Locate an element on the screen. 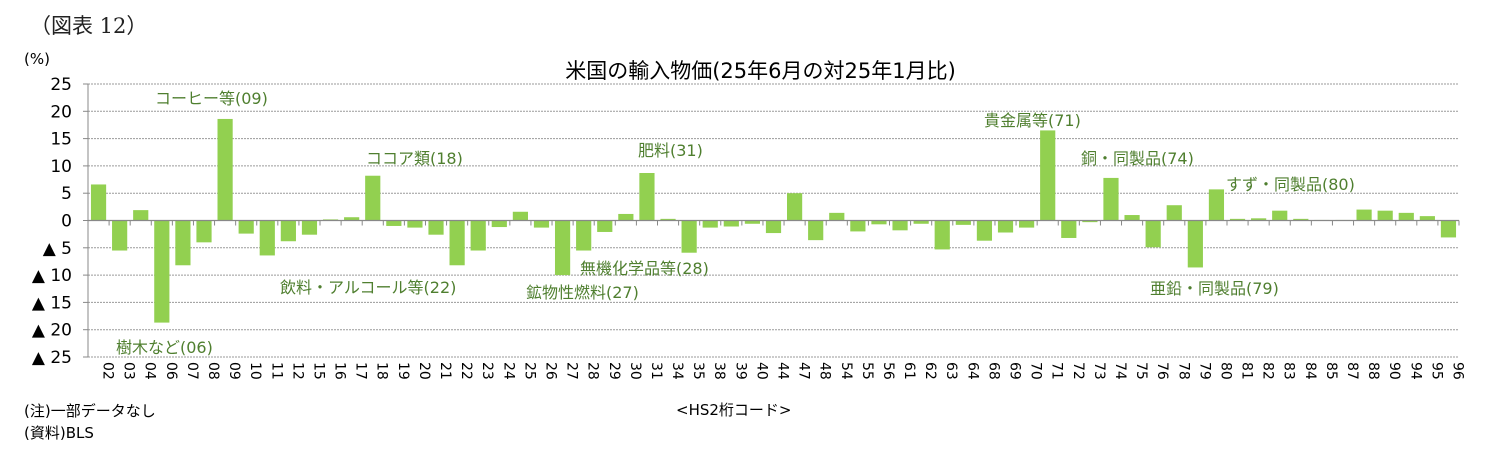 The image size is (1501, 475). y-tick-label: ▲ 5 is located at coordinates (57, 249).